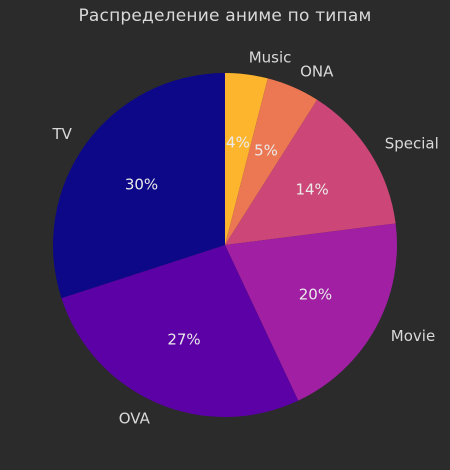 This screenshot has height=470, width=450. What do you see at coordinates (266, 150) in the screenshot?
I see `pie-percent-label-ona: 5%` at bounding box center [266, 150].